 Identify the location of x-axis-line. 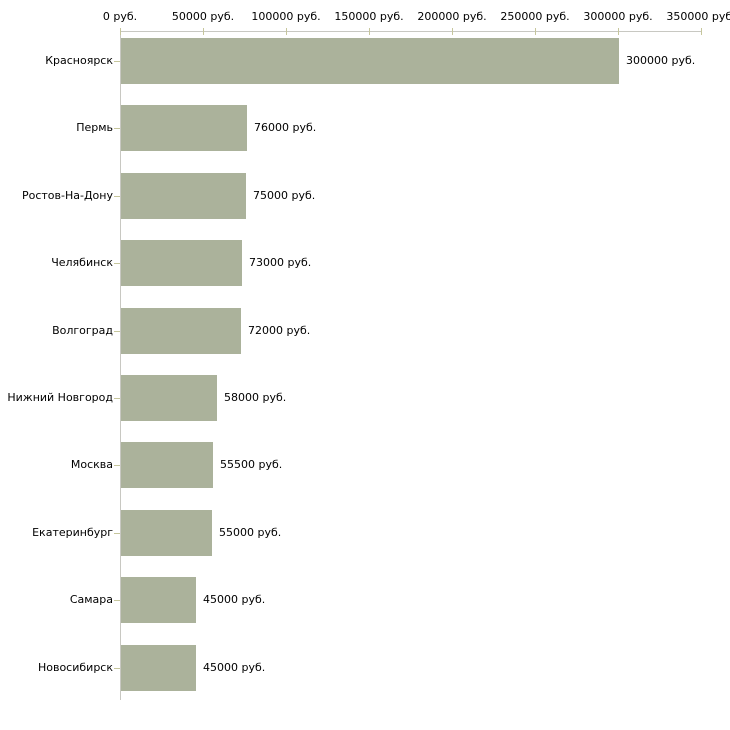
(411, 31).